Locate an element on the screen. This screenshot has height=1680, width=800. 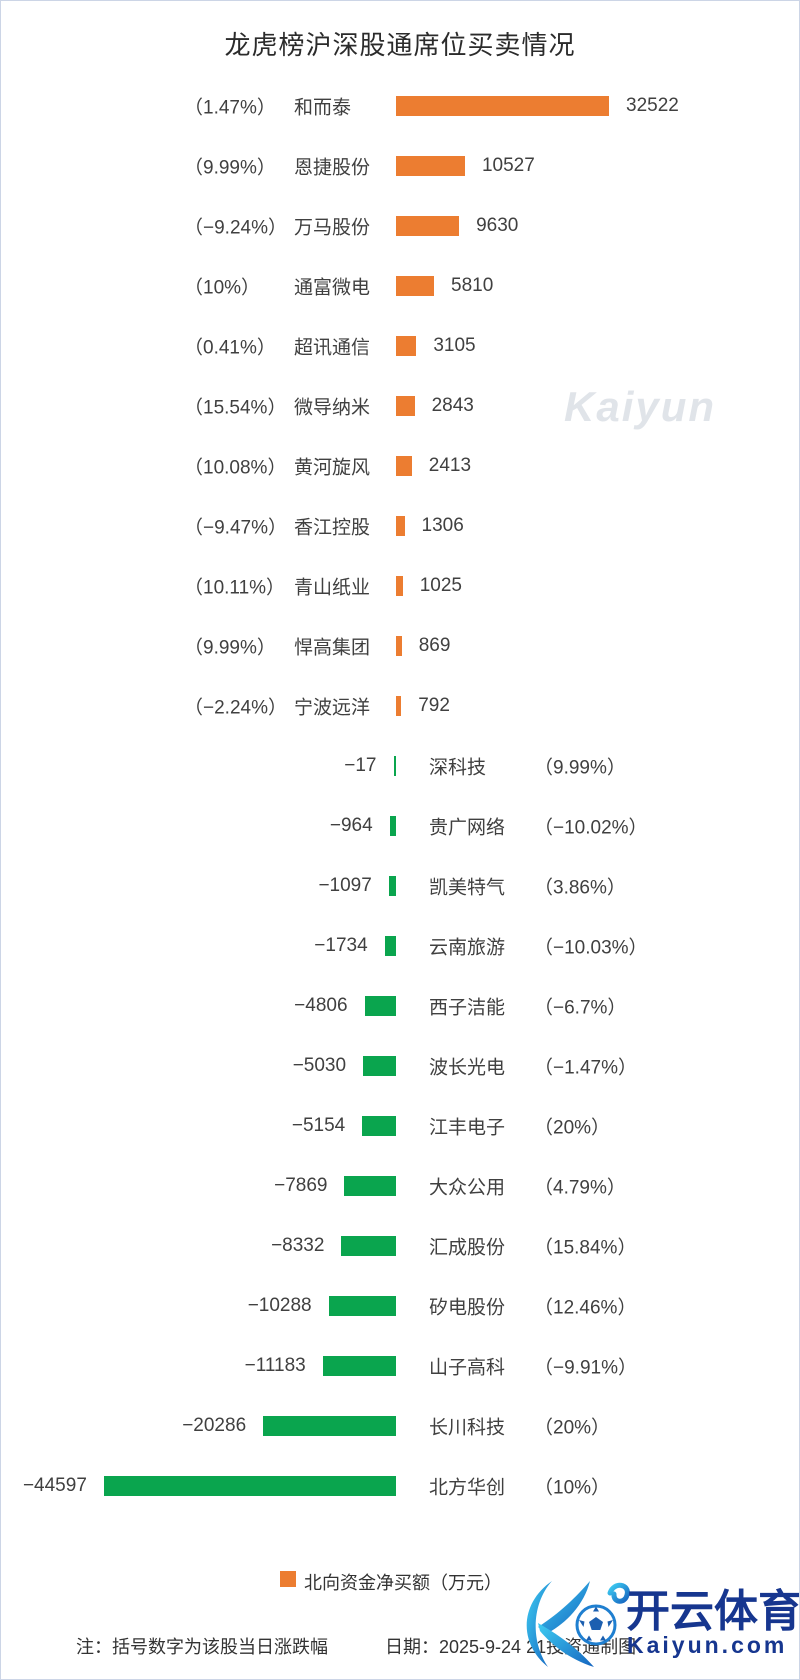
chart-row: −44597 北方华创 （10%） is located at coordinates (400, 1486).